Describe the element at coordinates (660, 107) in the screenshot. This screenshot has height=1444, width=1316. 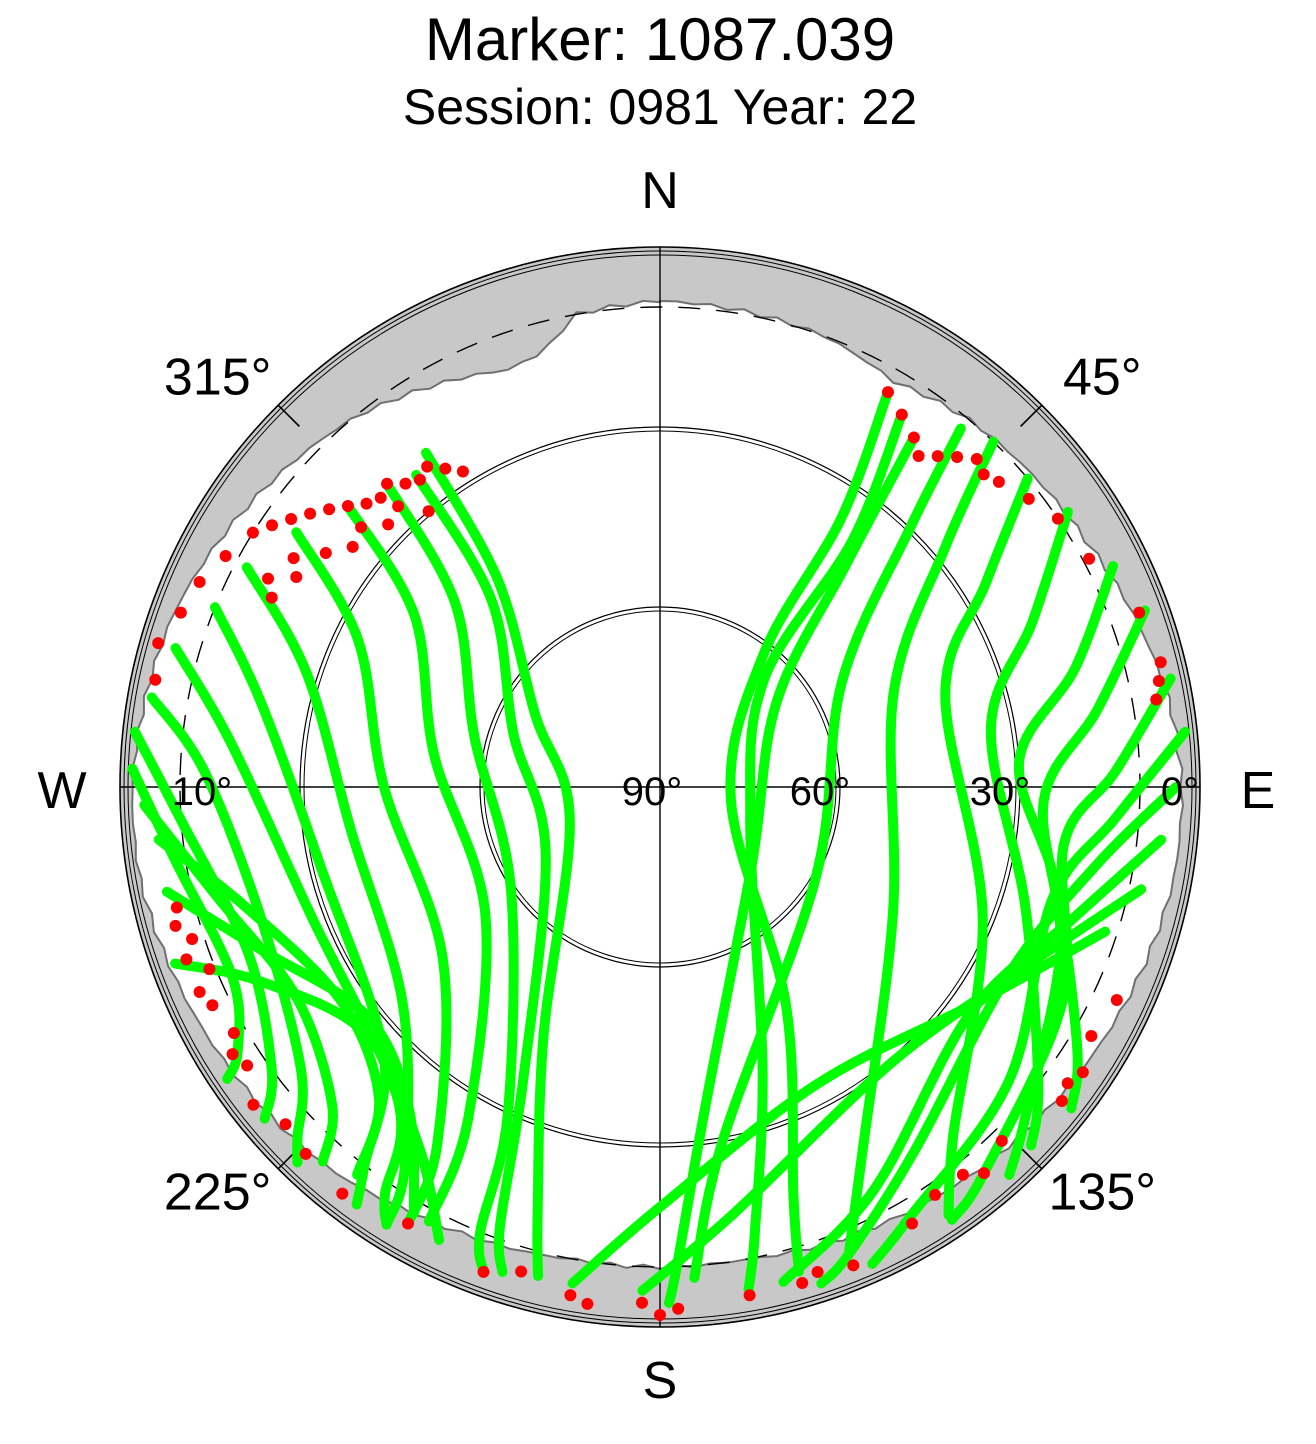
I see `chart-subtitle: Session: 0981 Year: 22` at that location.